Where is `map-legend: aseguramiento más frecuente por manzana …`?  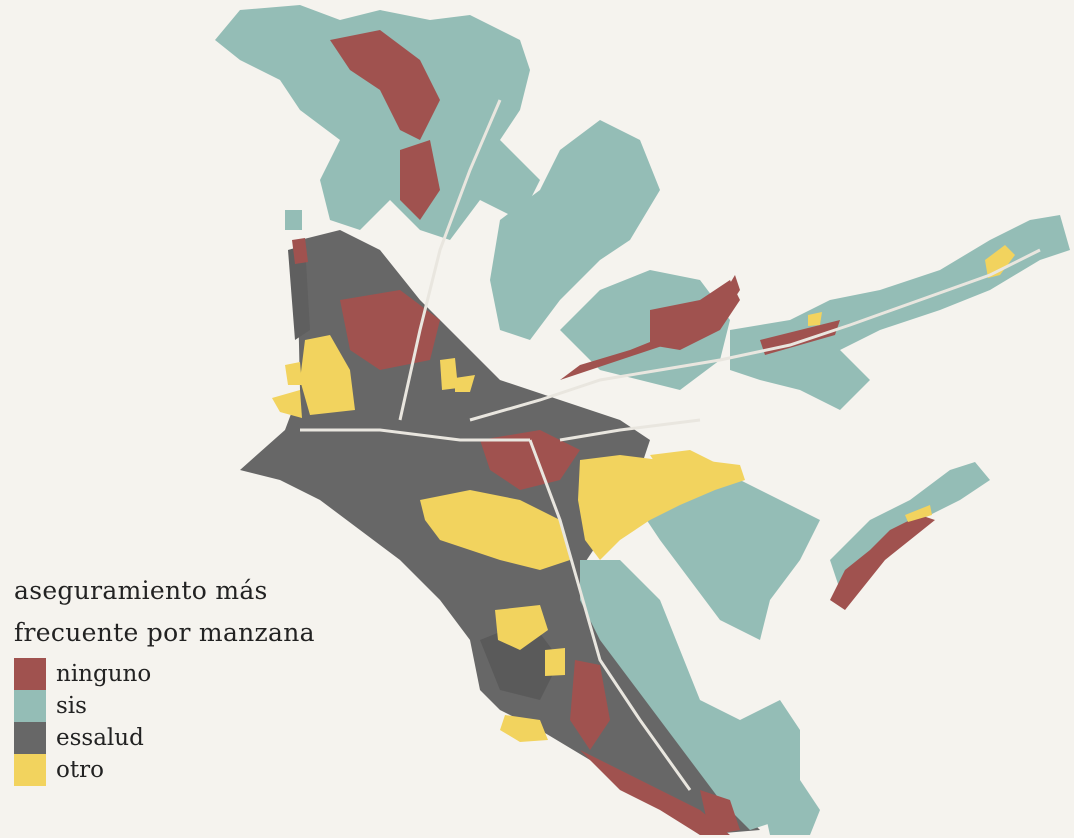 map-legend: aseguramiento más frecuente por manzana … is located at coordinates (194, 678).